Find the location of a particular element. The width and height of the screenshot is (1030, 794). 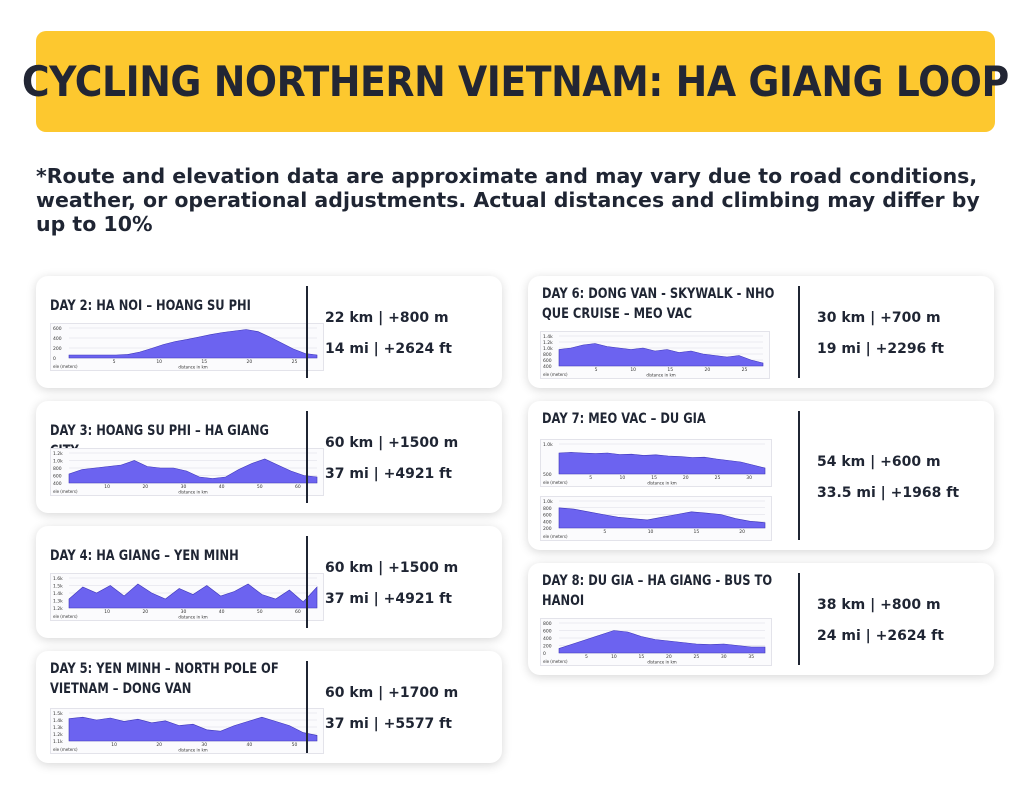

y-tick-label: 0 is located at coordinates (544, 654).